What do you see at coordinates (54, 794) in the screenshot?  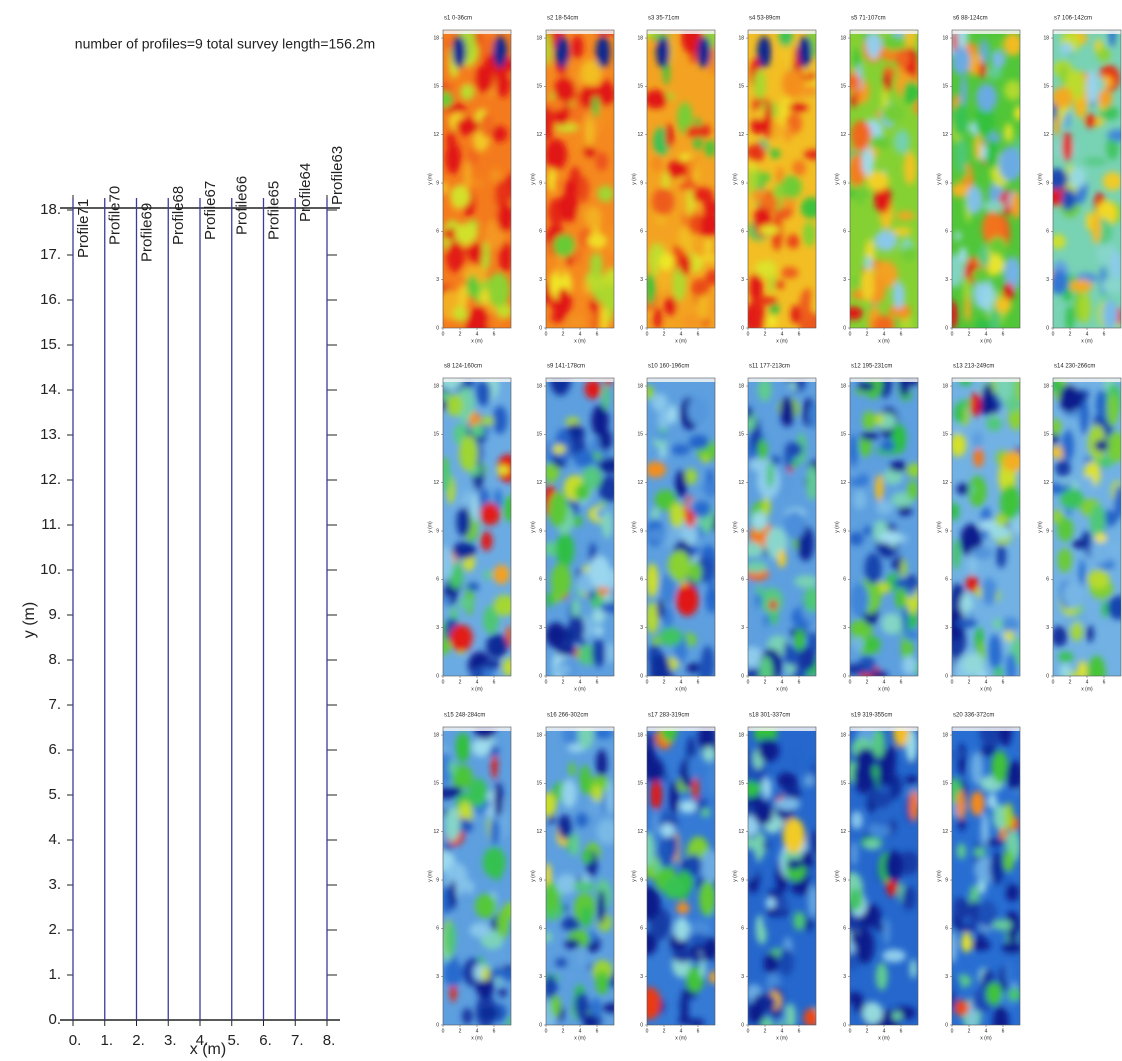 I see `y-tick-label: 5.` at bounding box center [54, 794].